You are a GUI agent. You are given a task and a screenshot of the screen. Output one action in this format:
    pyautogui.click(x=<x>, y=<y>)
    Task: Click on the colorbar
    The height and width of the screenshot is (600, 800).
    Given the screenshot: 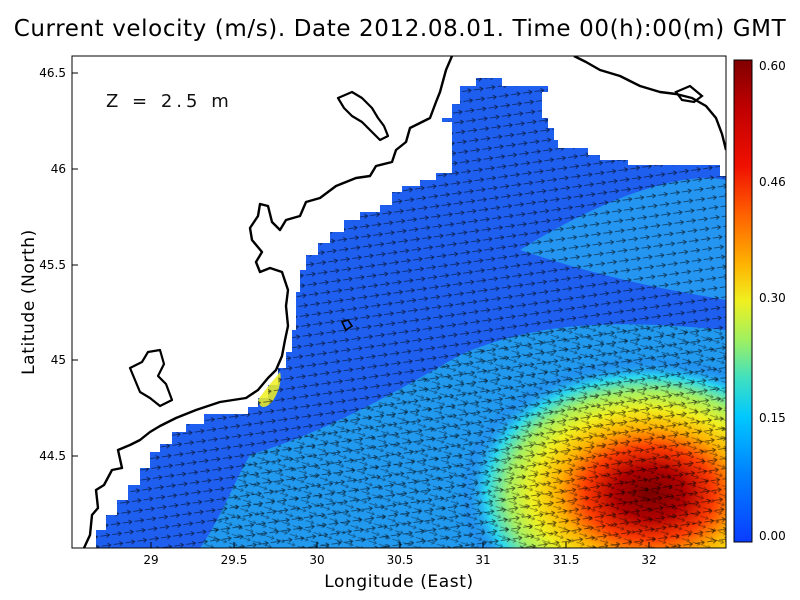 What is the action you would take?
    pyautogui.click(x=743, y=301)
    